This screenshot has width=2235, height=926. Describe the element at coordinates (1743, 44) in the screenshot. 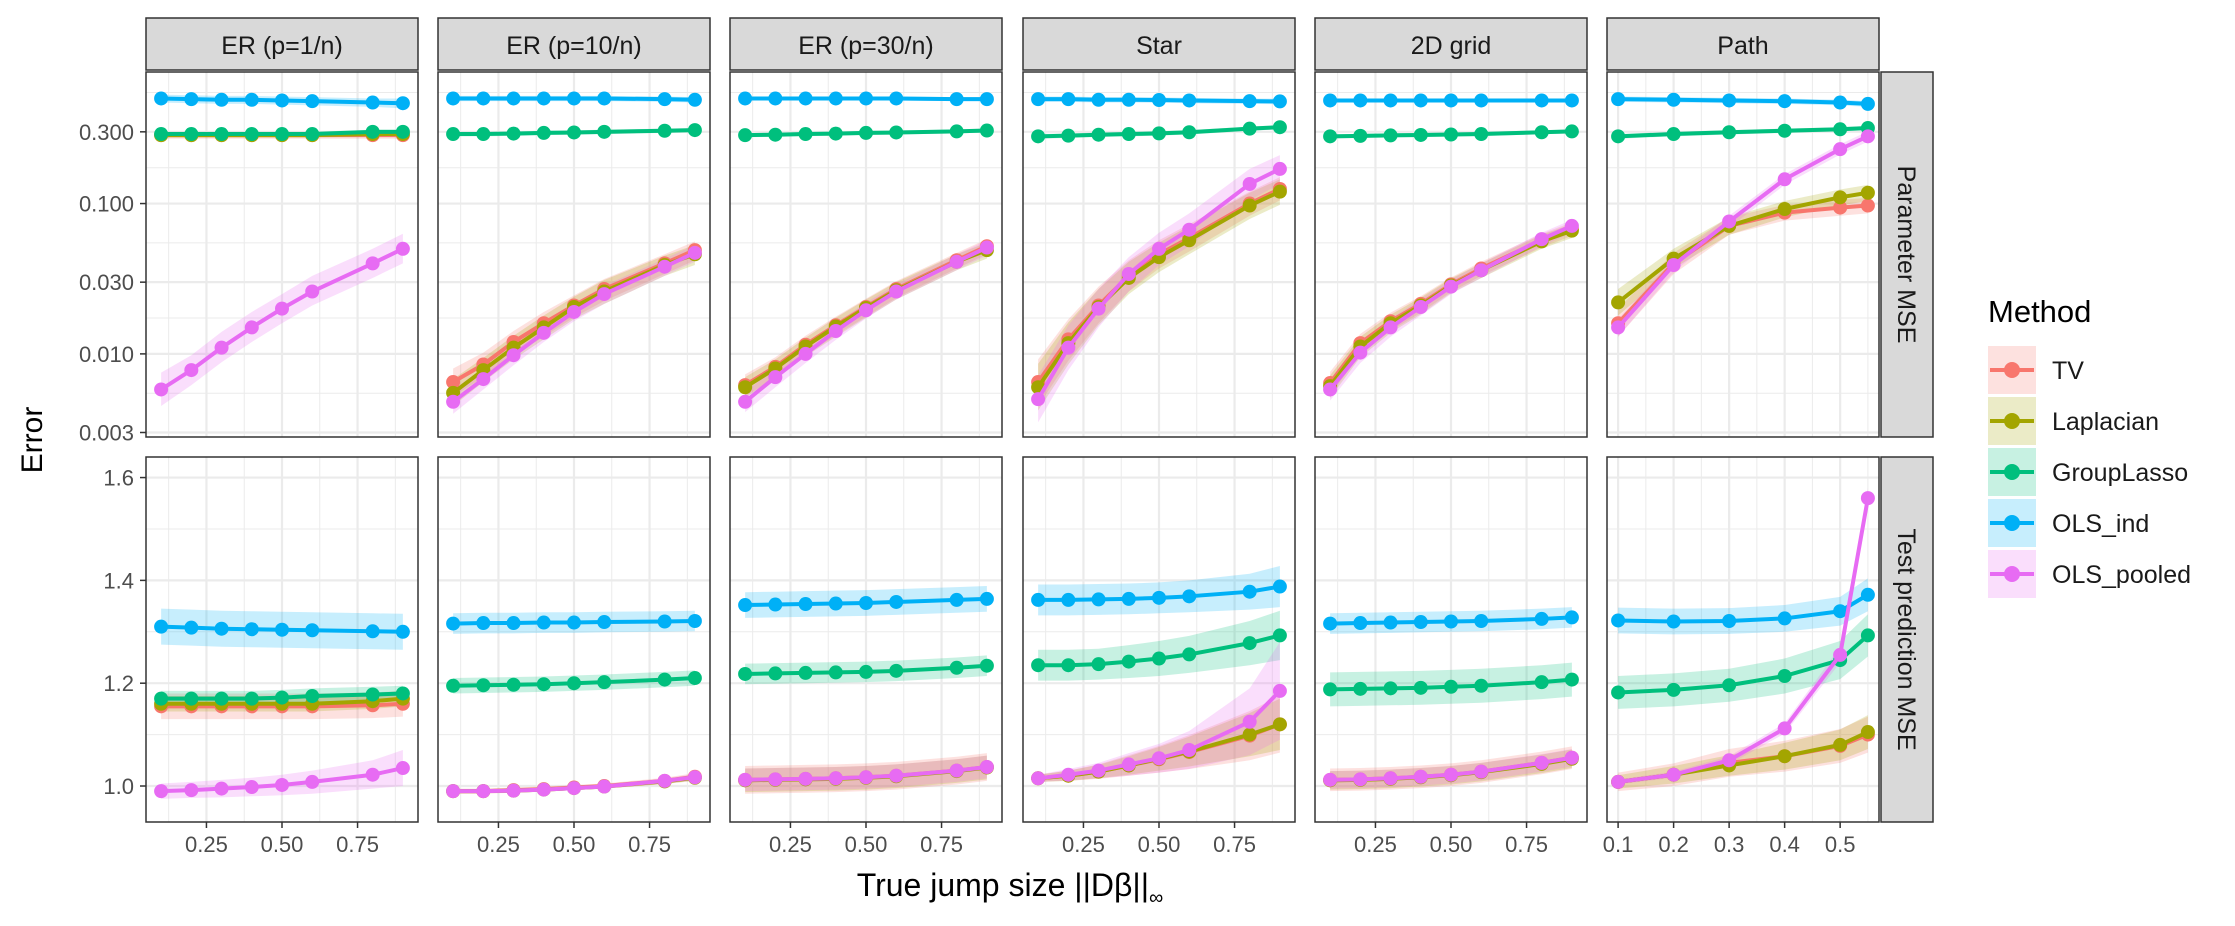

I see `column-strip-path` at that location.